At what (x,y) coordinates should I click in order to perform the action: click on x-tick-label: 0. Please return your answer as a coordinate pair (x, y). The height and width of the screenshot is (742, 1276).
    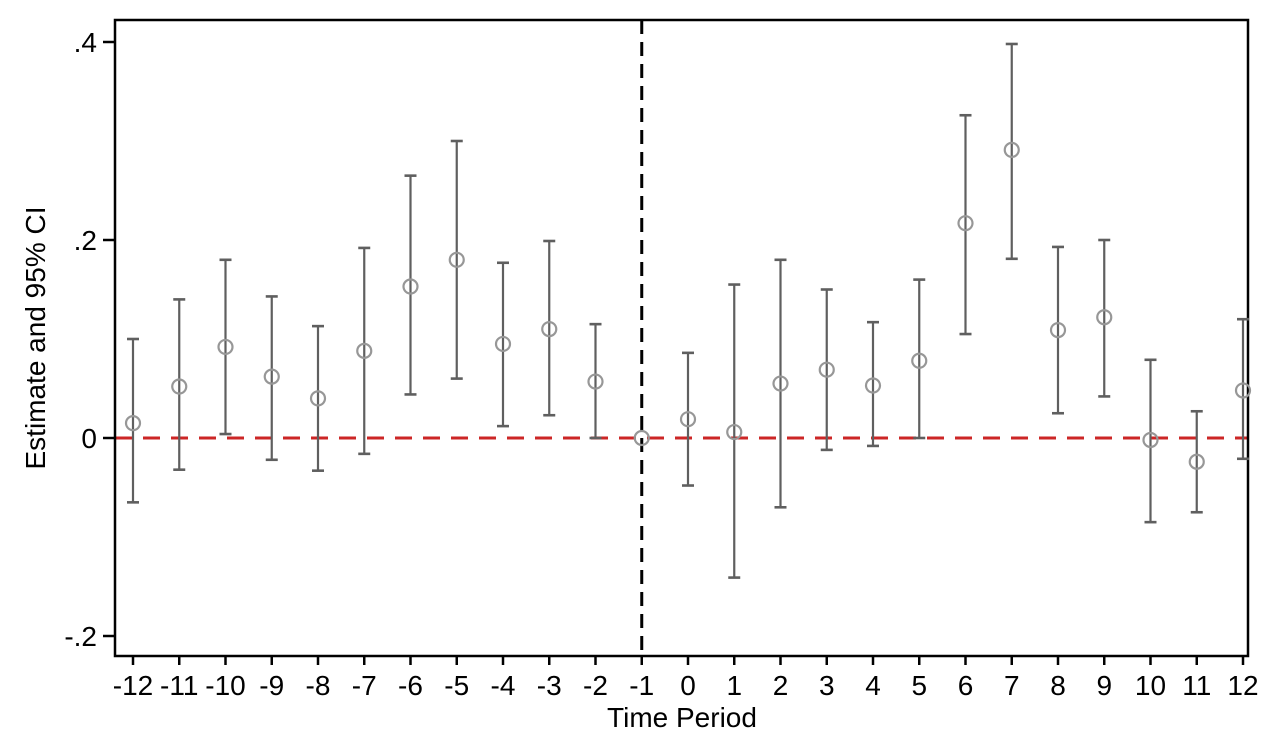
    Looking at the image, I should click on (688, 685).